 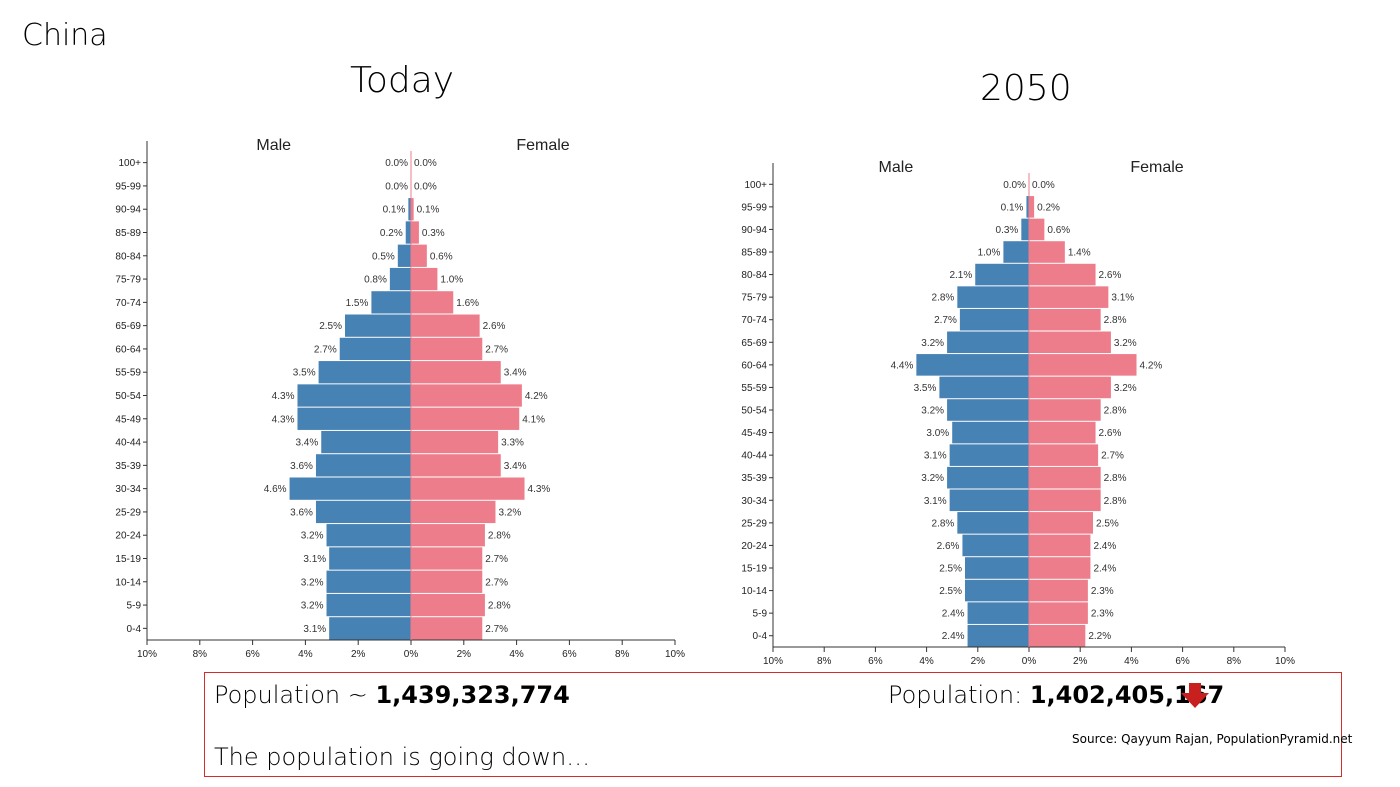 What do you see at coordinates (392, 695) in the screenshot?
I see `population-today: Population ~ 1,439,323,774` at bounding box center [392, 695].